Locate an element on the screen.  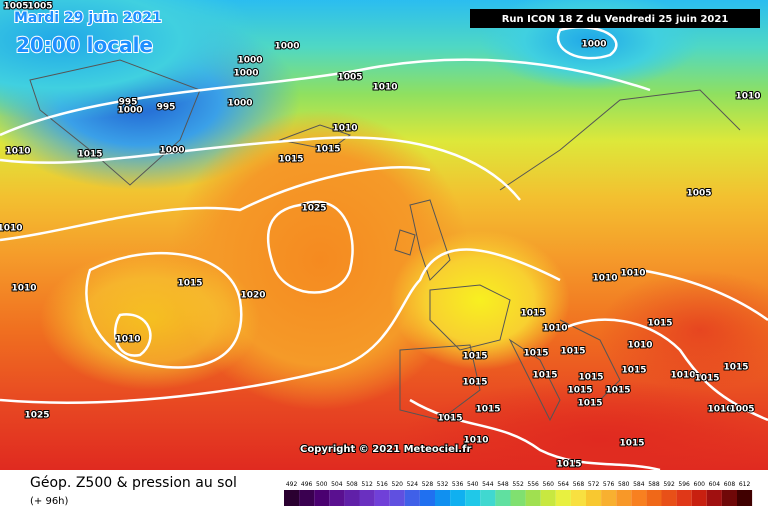
legend-label: 552 is located at coordinates (518, 484).